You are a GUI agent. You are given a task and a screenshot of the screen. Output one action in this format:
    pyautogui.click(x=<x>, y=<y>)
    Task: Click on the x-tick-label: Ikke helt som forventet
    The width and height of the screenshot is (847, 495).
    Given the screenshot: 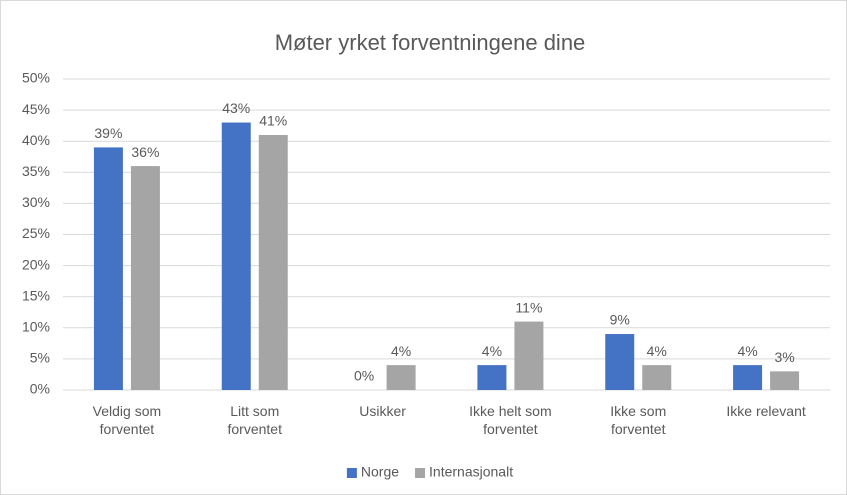 What is the action you would take?
    pyautogui.click(x=510, y=420)
    